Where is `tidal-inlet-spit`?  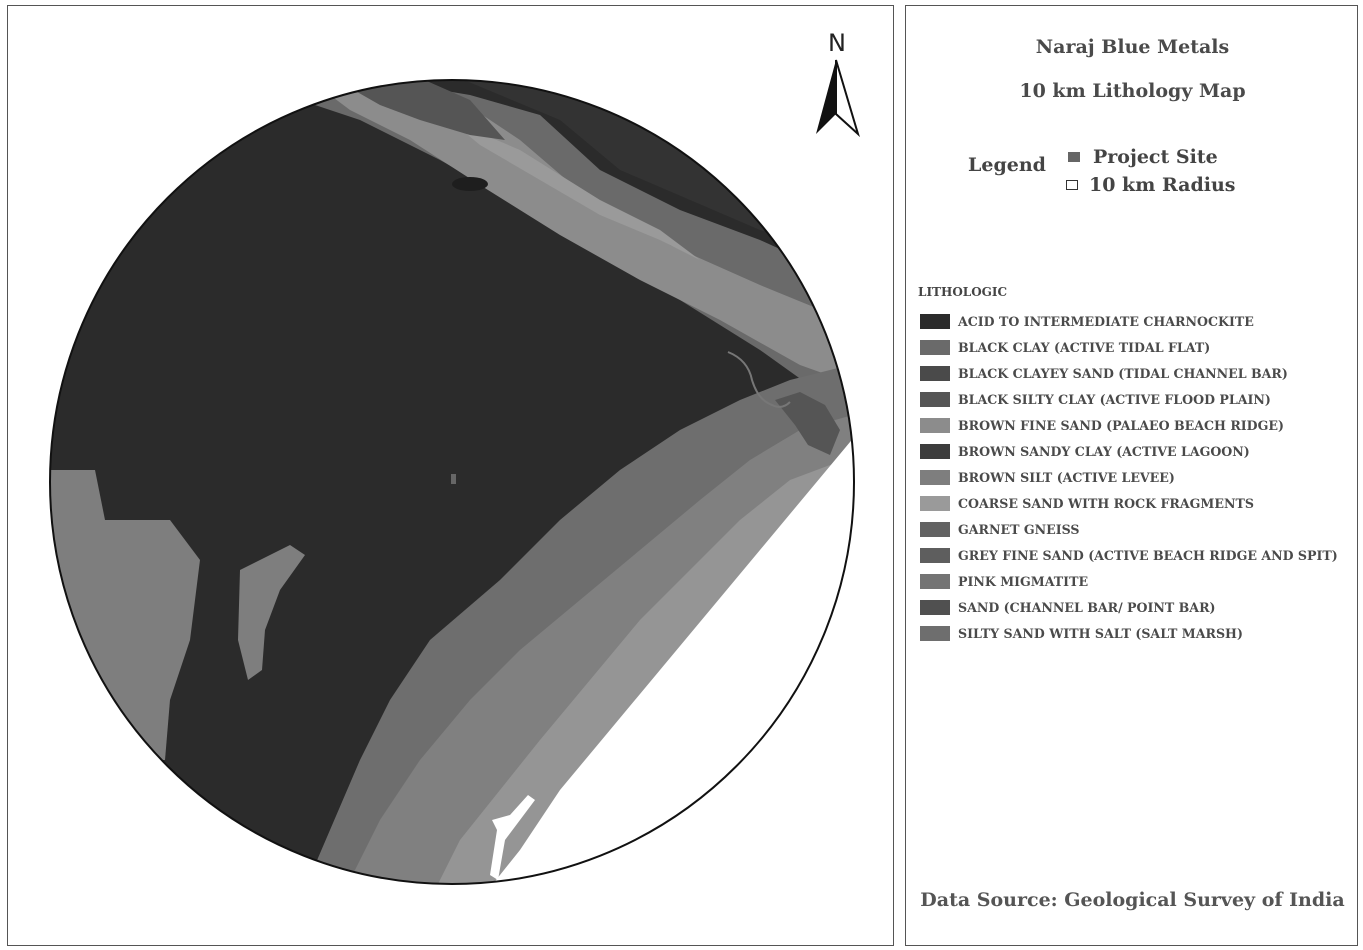 tidal-inlet-spit is located at coordinates (512, 837).